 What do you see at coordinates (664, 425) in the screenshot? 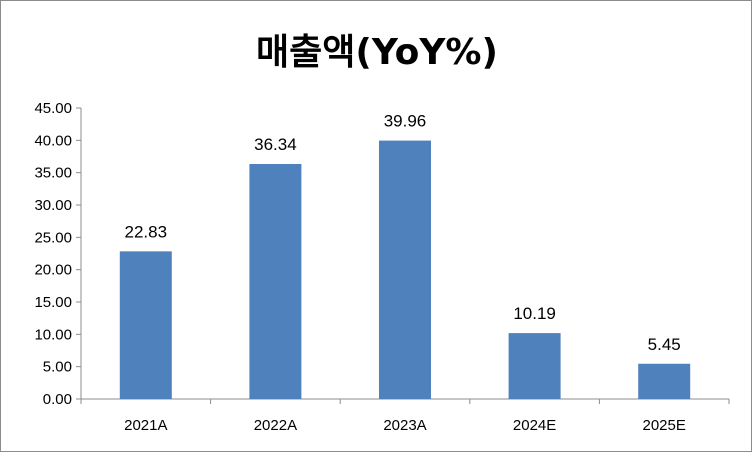
I see `x-tick-label-2025E: 2025E` at bounding box center [664, 425].